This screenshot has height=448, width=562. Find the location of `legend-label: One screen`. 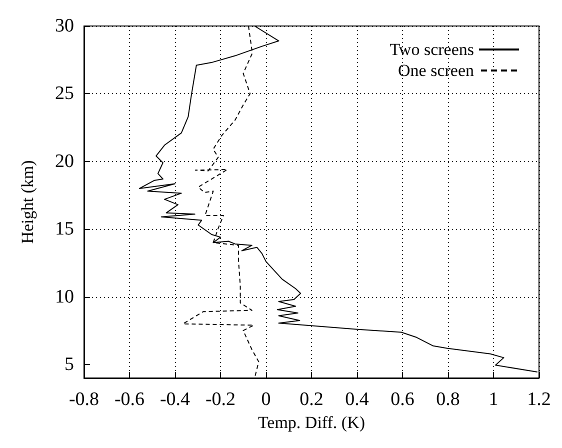

legend-label: One screen is located at coordinates (436, 70).